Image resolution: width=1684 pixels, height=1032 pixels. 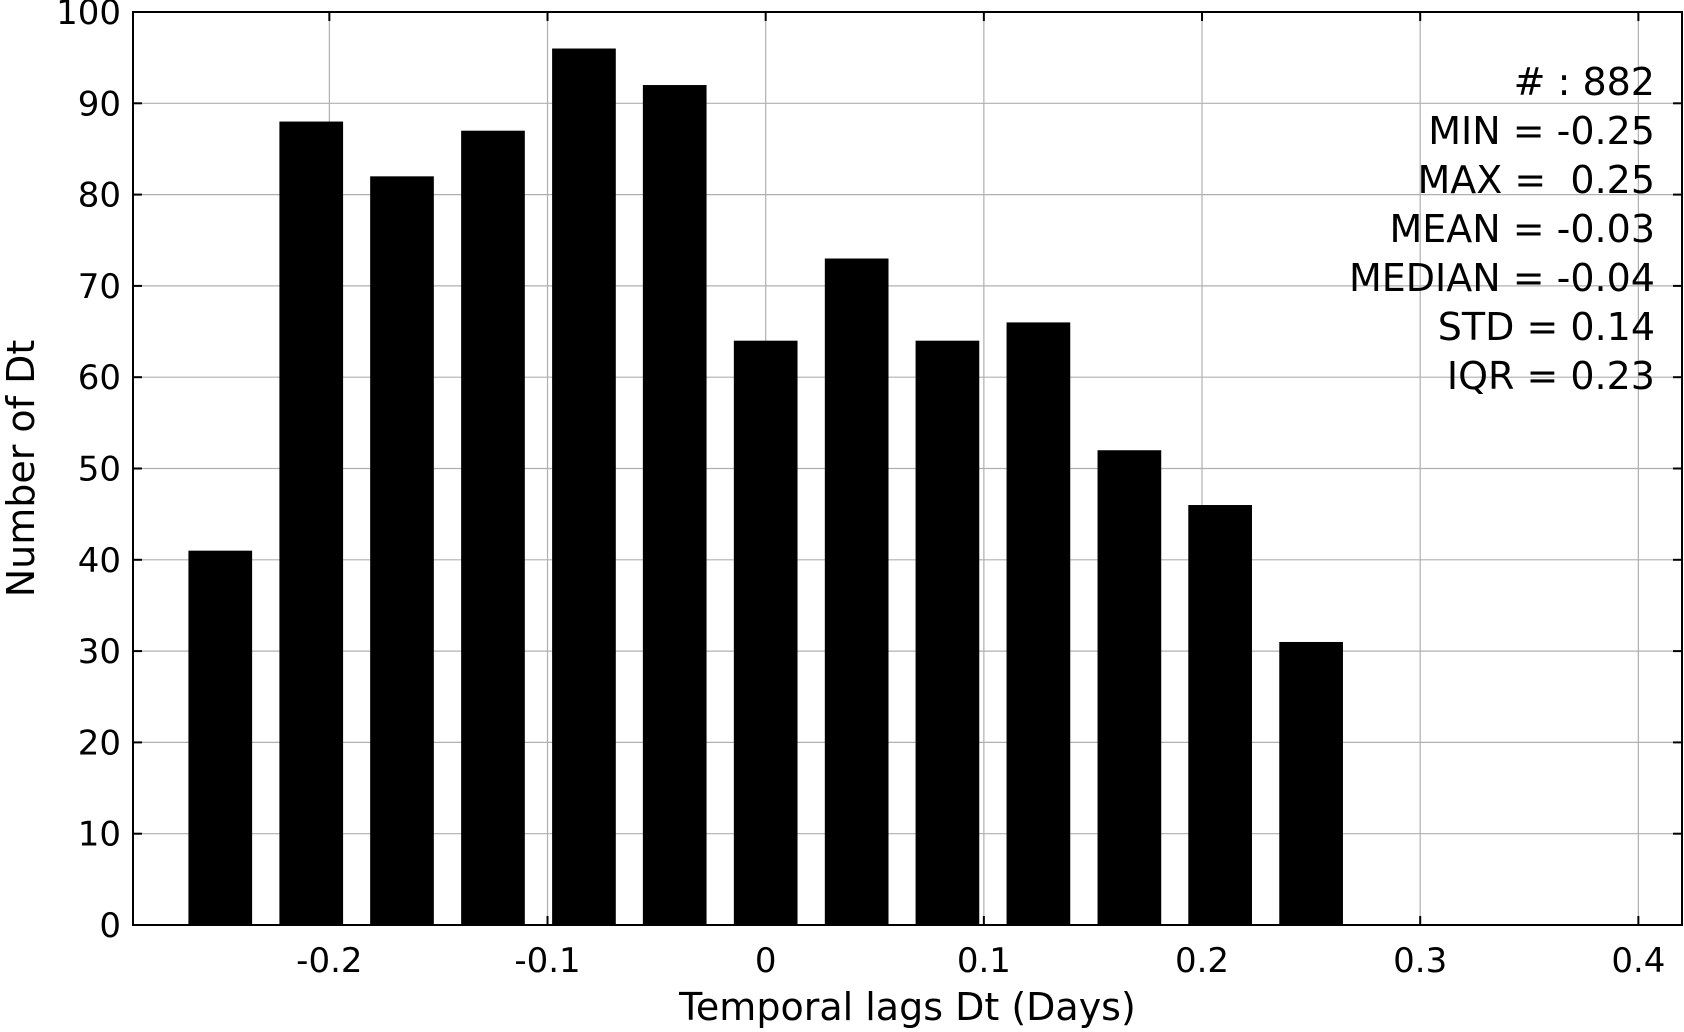 I want to click on x-tick-label: 0.3, so click(x=1420, y=961).